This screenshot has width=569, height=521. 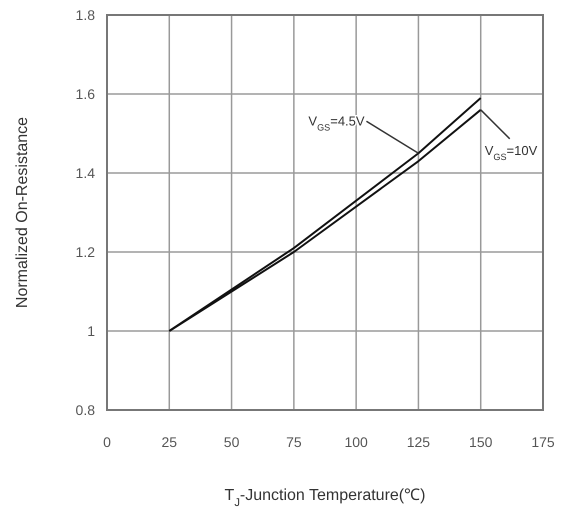 What do you see at coordinates (22, 212) in the screenshot?
I see `y-axis-title: Normalized On-Resistance` at bounding box center [22, 212].